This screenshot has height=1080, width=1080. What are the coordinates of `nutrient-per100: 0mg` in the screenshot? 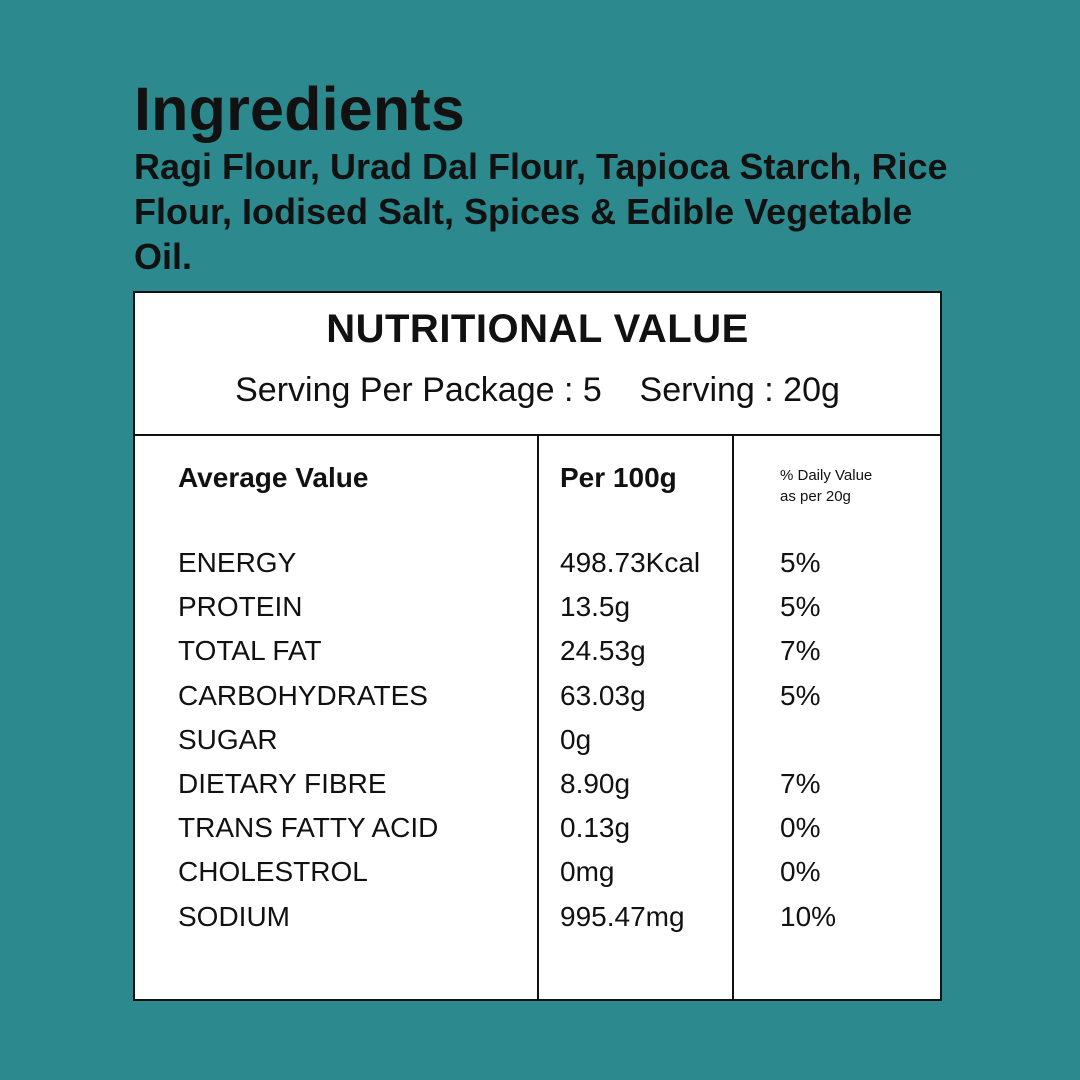 It's located at (587, 872).